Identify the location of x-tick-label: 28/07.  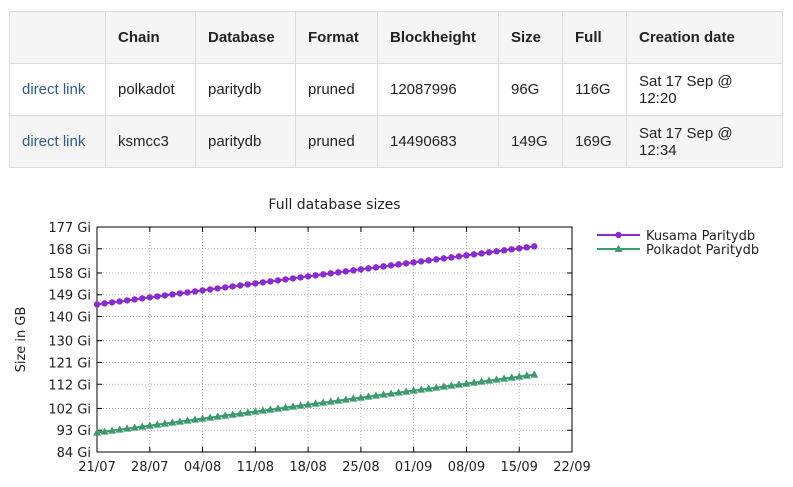
(149, 467).